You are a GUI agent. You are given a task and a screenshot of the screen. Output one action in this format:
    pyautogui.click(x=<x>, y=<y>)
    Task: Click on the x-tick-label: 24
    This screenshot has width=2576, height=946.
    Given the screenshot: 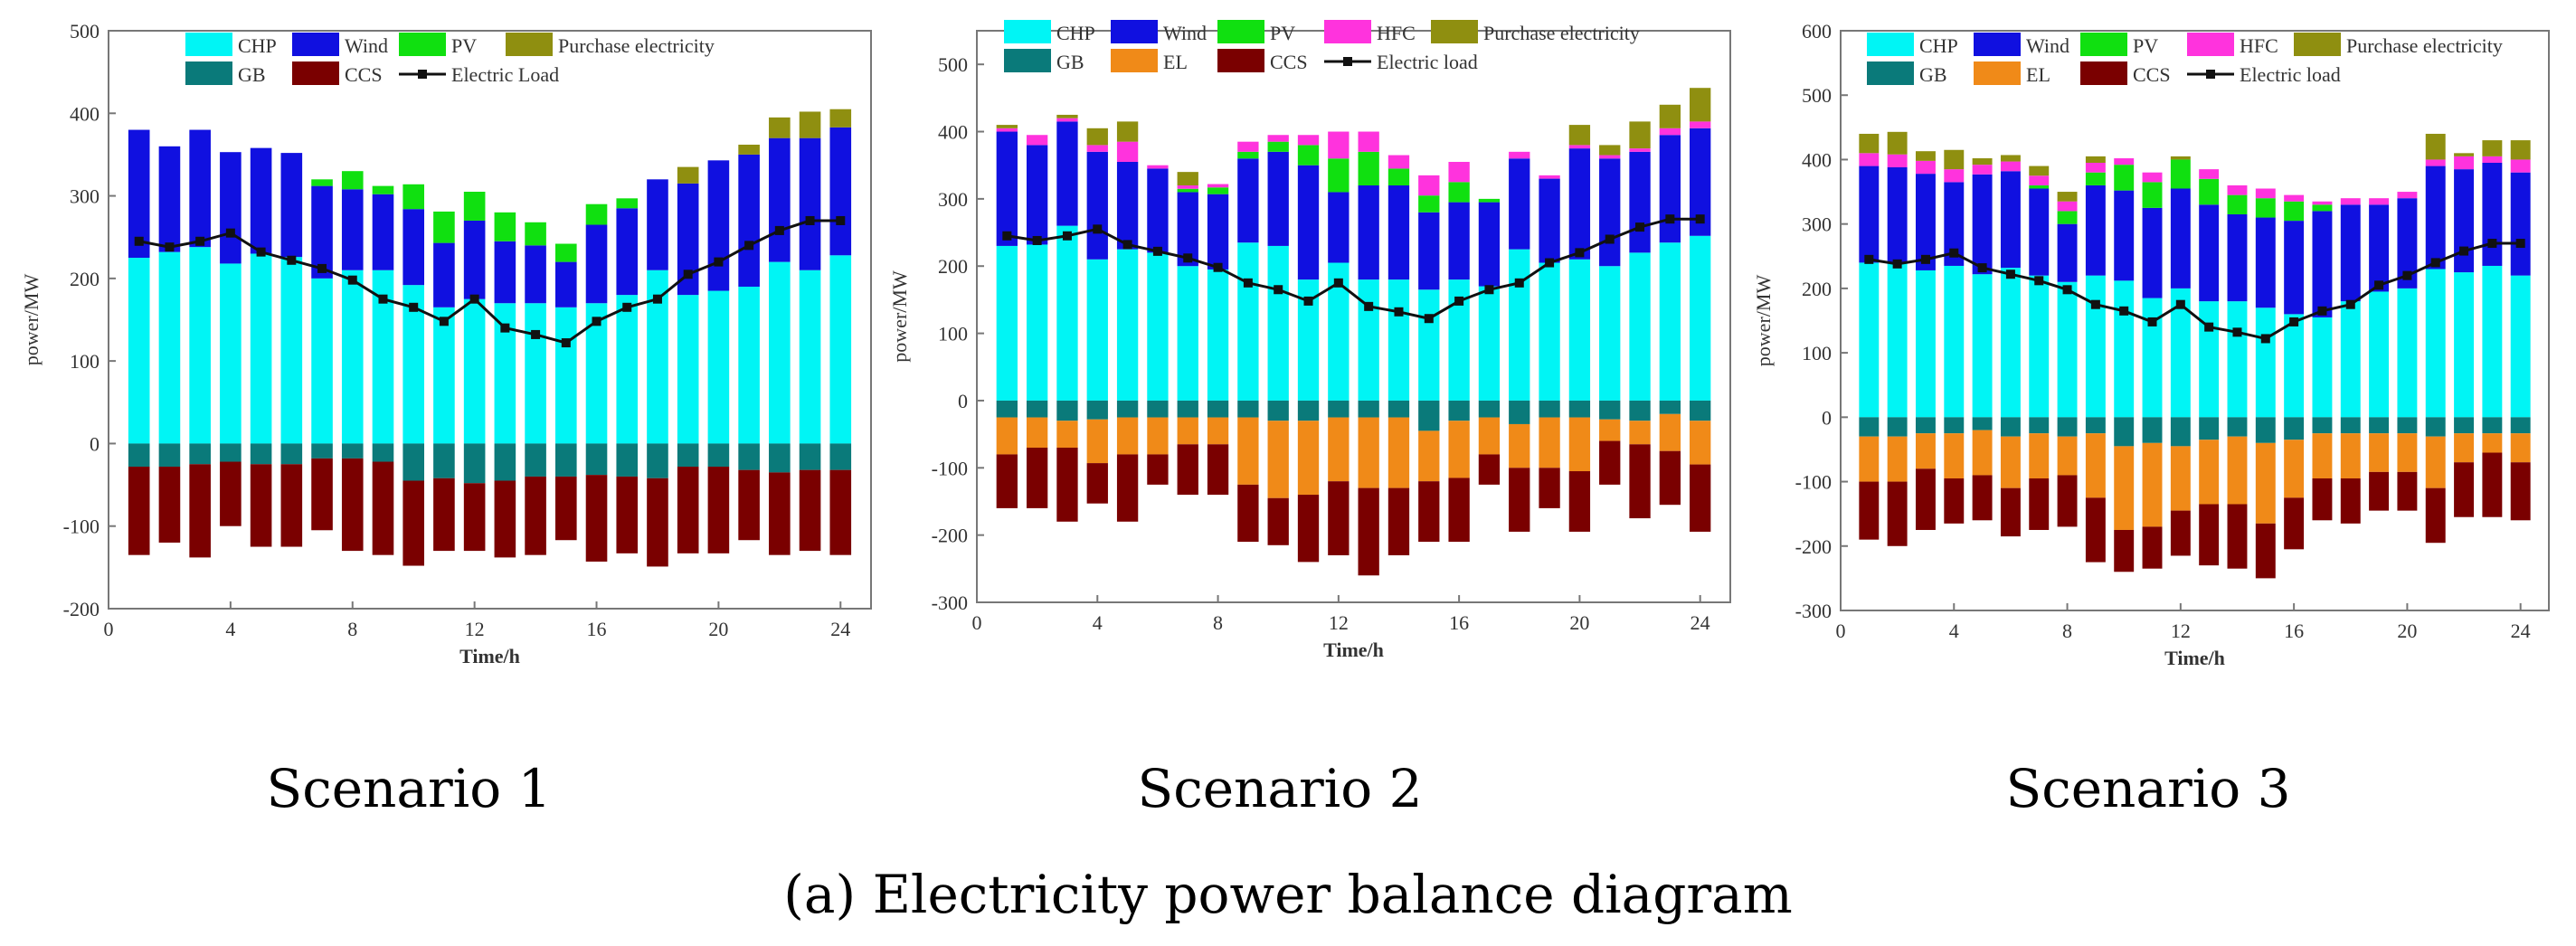 What is the action you would take?
    pyautogui.click(x=1700, y=622)
    